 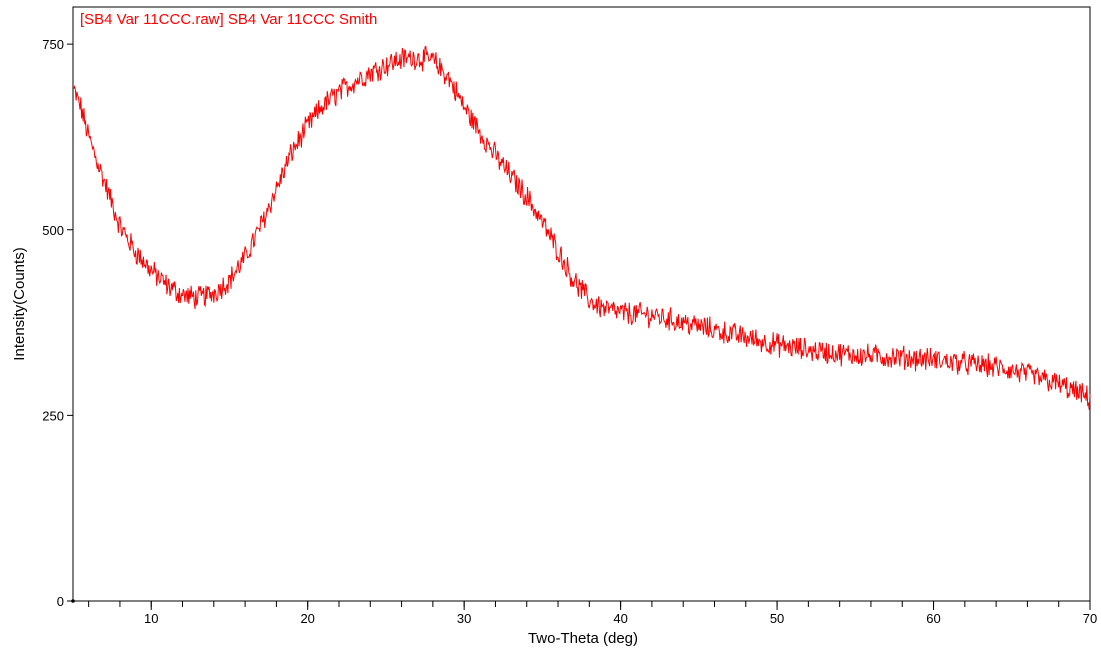 I want to click on x-tick-label: 10, so click(x=151, y=618).